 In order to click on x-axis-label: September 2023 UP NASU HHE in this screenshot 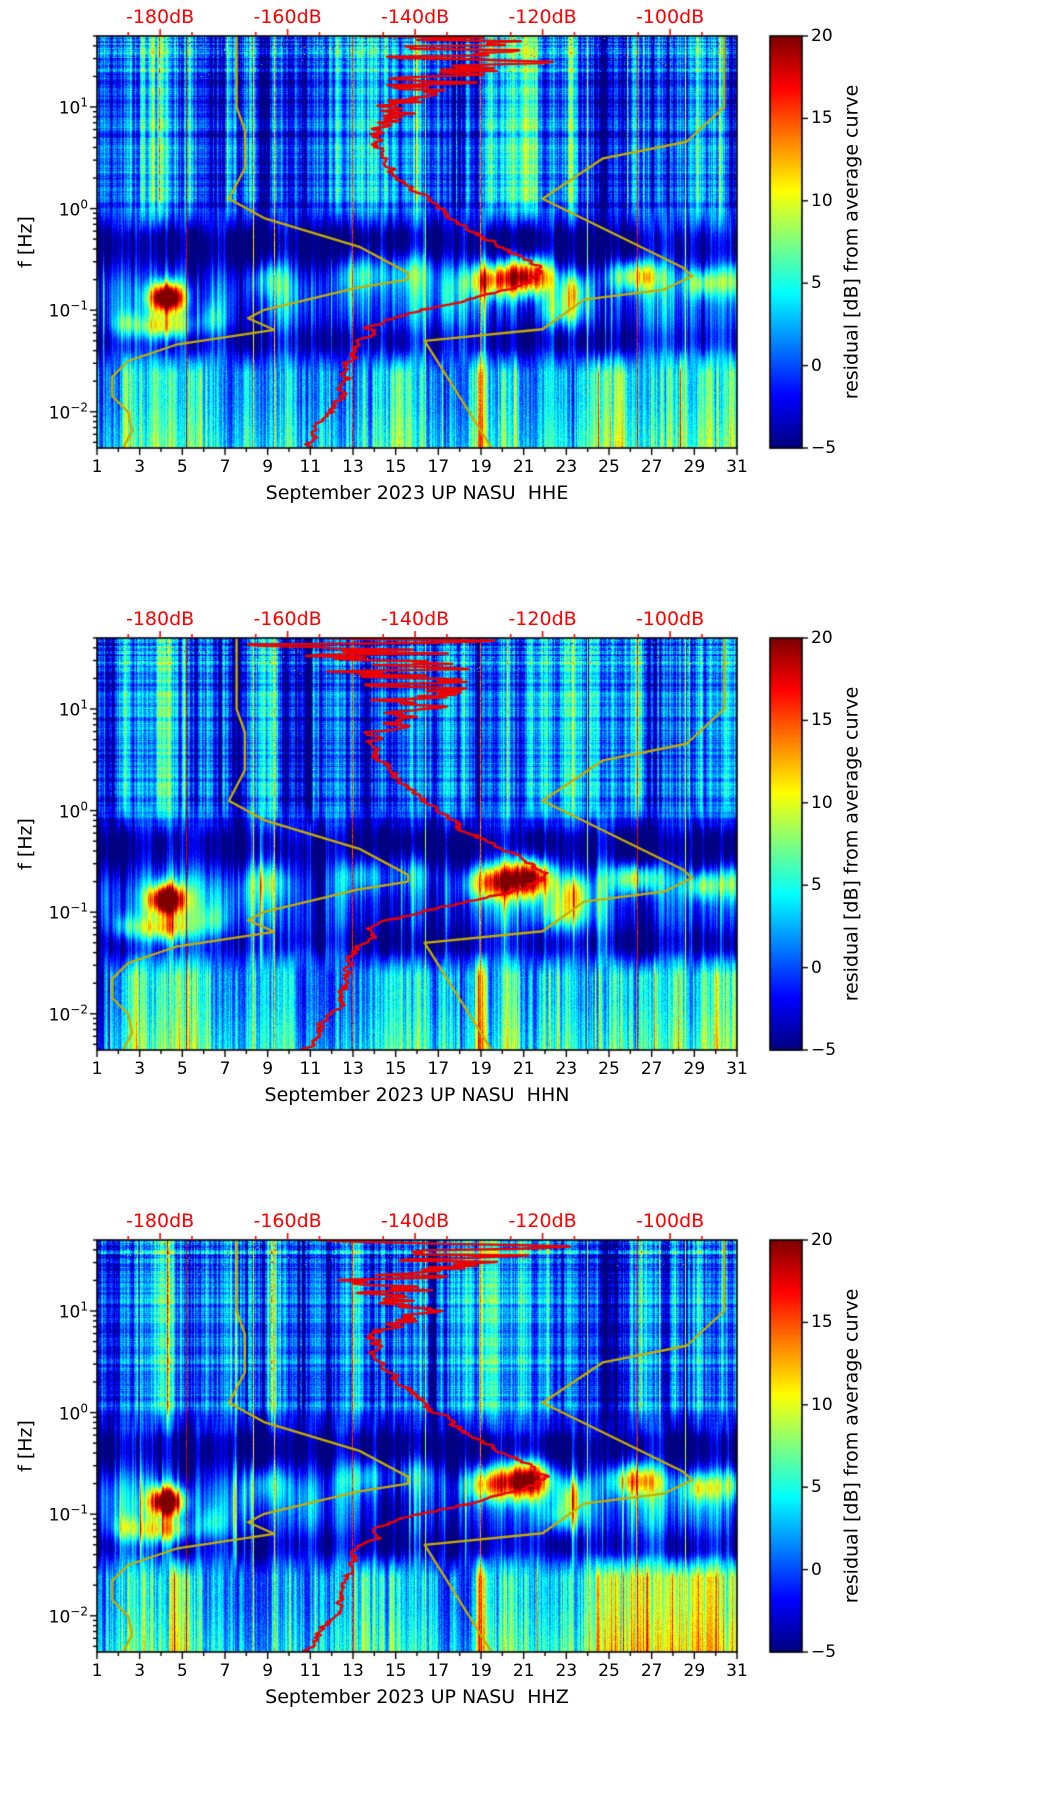, I will do `click(417, 493)`.